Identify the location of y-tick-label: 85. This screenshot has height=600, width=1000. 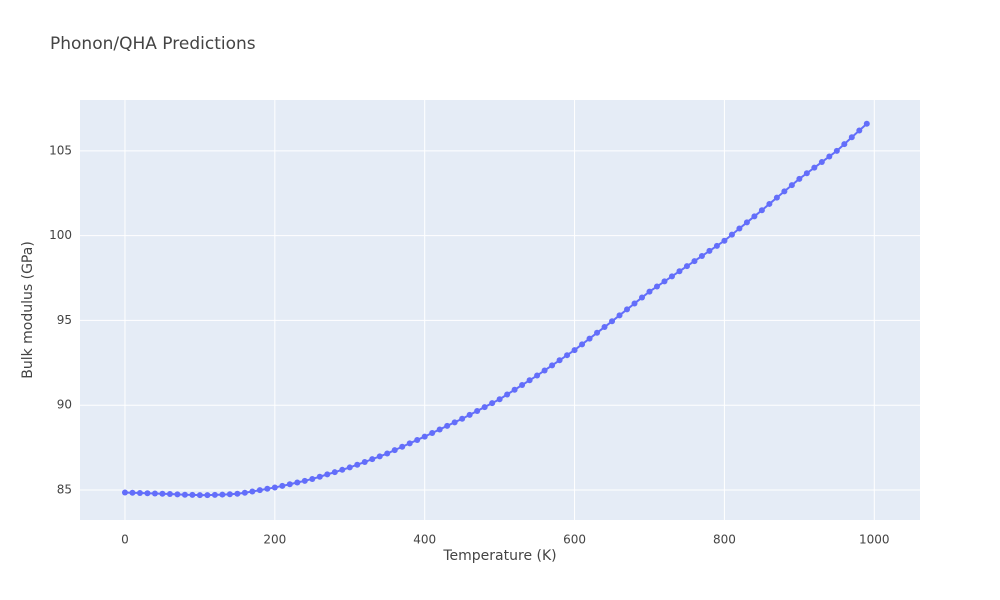
(64, 489).